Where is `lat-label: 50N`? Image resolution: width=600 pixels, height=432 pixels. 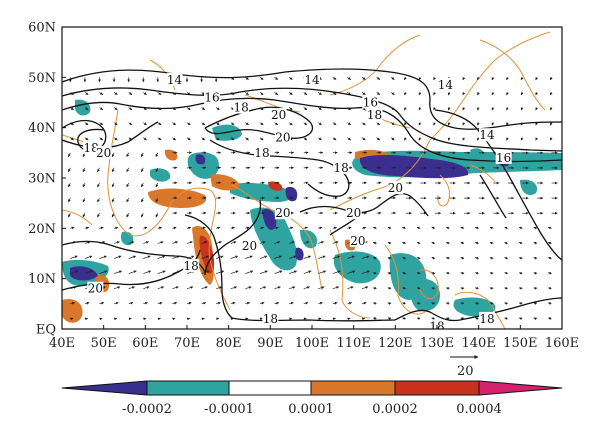 lat-label: 50N is located at coordinates (42, 78).